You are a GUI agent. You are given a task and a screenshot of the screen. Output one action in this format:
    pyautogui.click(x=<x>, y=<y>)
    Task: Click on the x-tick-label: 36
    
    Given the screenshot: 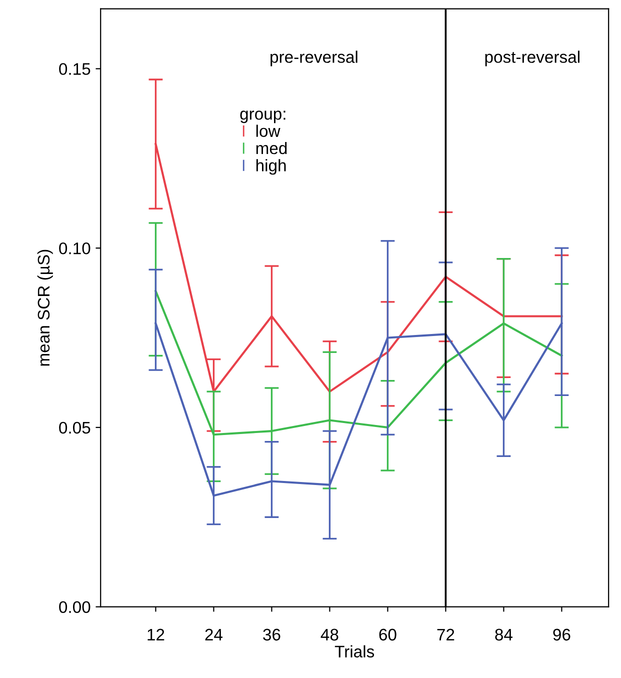 What is the action you would take?
    pyautogui.click(x=271, y=634)
    